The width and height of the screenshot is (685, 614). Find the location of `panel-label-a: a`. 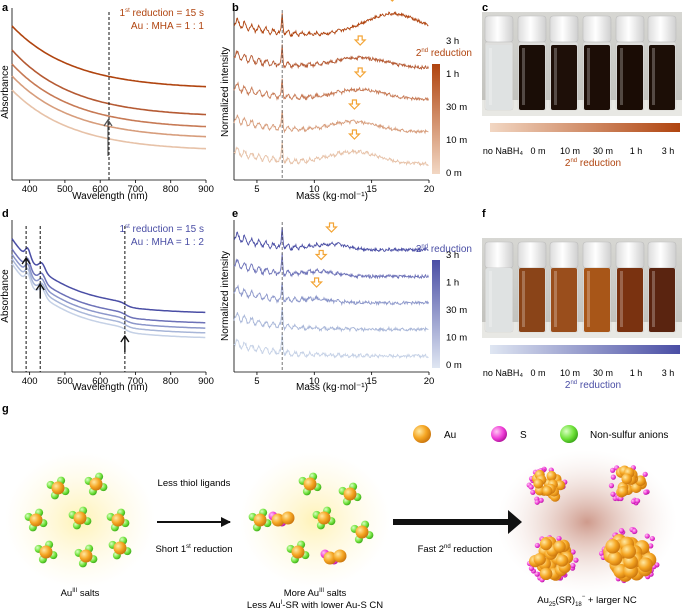

panel-label-a: a is located at coordinates (5, 8).